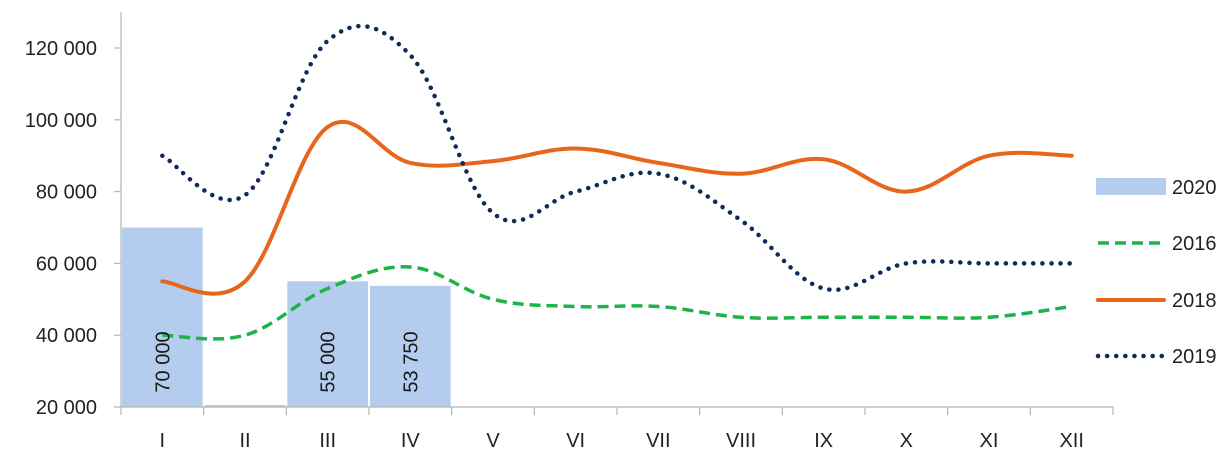 This screenshot has width=1227, height=450. I want to click on bar-data-label-iv: 53 750, so click(411, 361).